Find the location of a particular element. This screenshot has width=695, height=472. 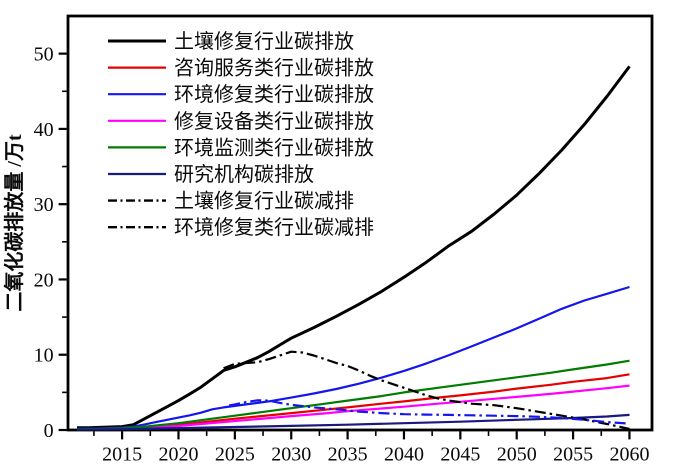

legend-label-1: 土壤修复行业碳排放 is located at coordinates (264, 41).